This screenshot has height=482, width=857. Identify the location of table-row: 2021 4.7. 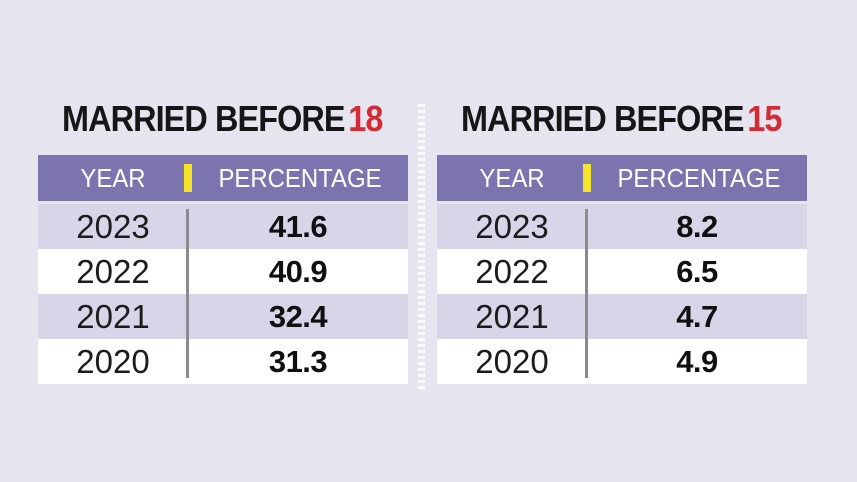
(622, 316).